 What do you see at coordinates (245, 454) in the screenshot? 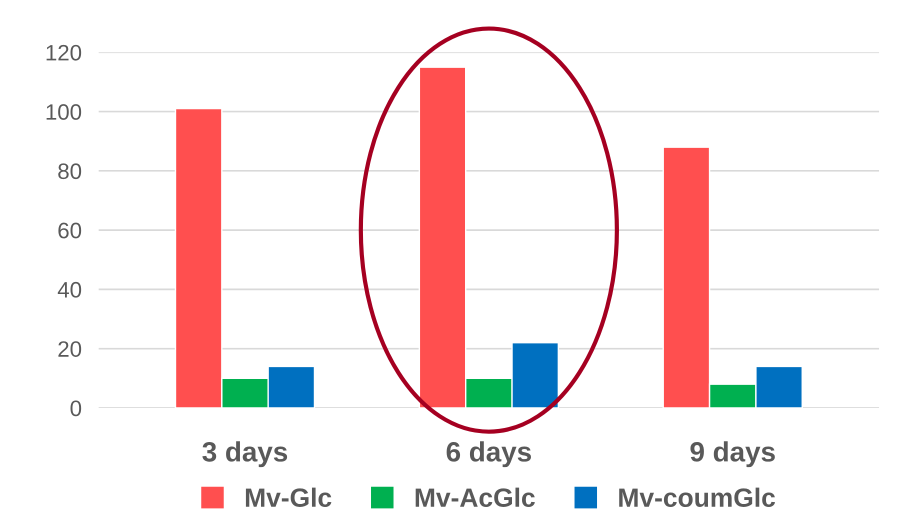
I see `x-tick-label: 3 days` at bounding box center [245, 454].